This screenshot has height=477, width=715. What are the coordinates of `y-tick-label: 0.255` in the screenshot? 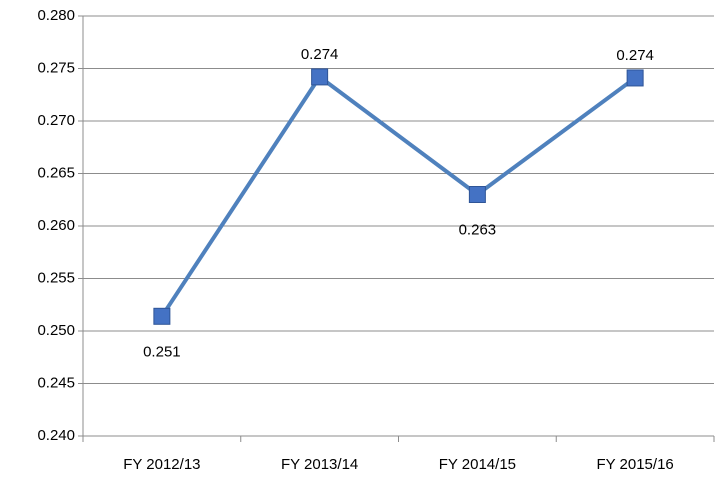 It's located at (56, 277).